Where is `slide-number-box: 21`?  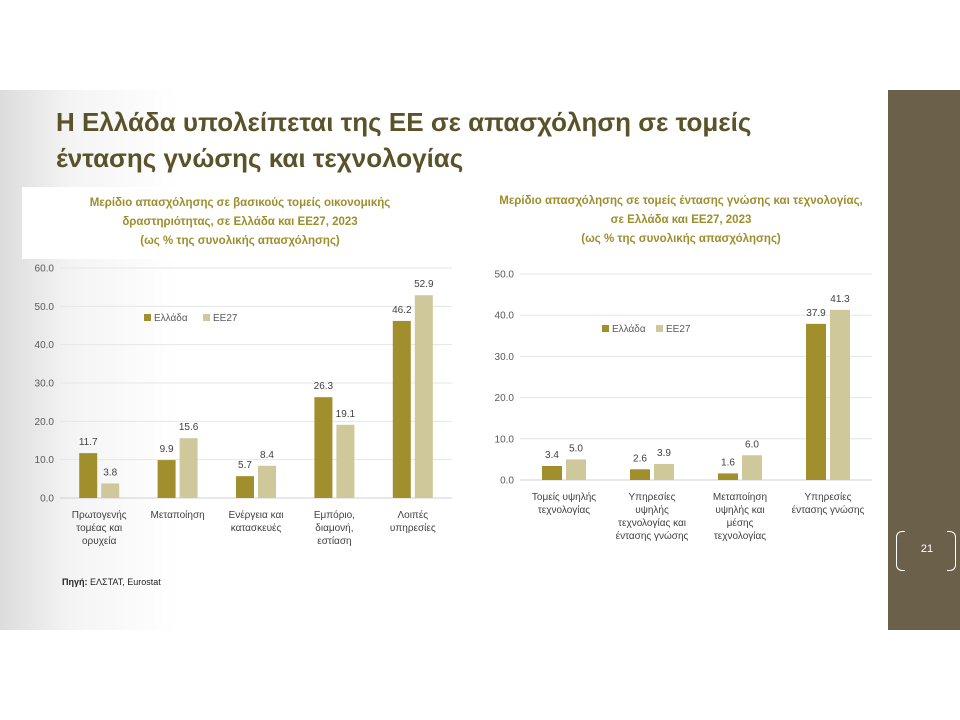 slide-number-box: 21 is located at coordinates (927, 552).